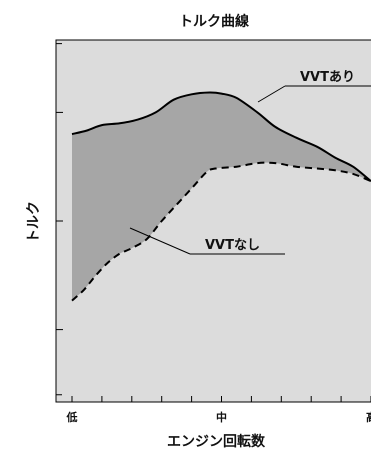  Describe the element at coordinates (59, 219) in the screenshot. I see `y-axis-ticks` at that location.